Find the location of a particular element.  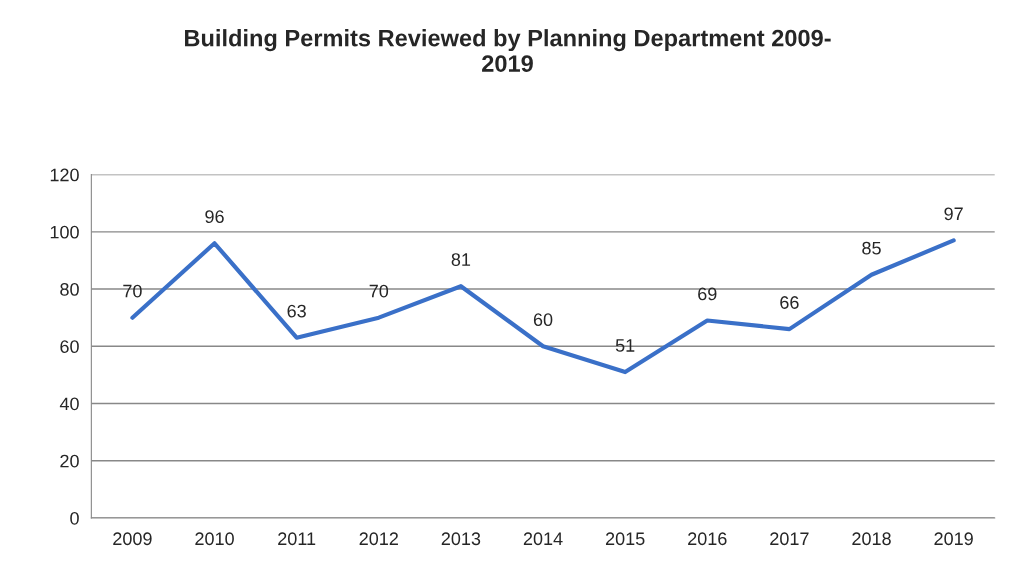

y-tick-label: 20 is located at coordinates (69, 461).